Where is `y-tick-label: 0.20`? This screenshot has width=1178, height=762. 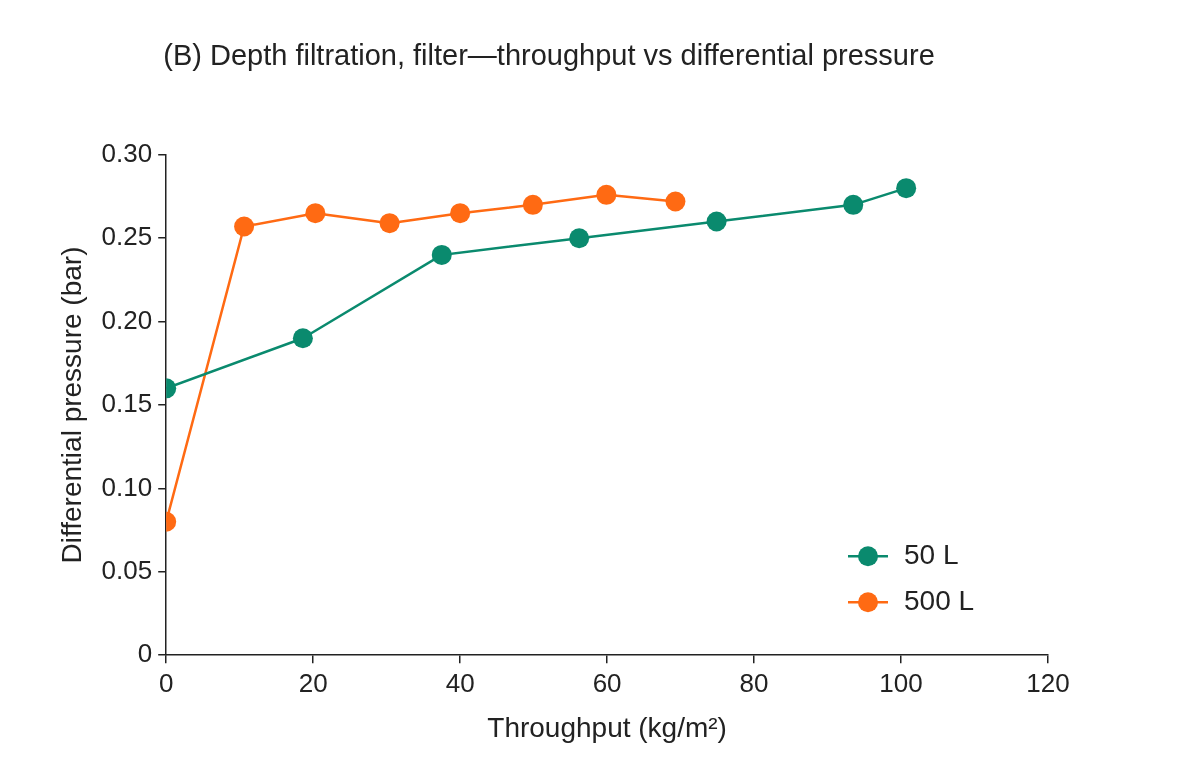
y-tick-label: 0.20 is located at coordinates (127, 319).